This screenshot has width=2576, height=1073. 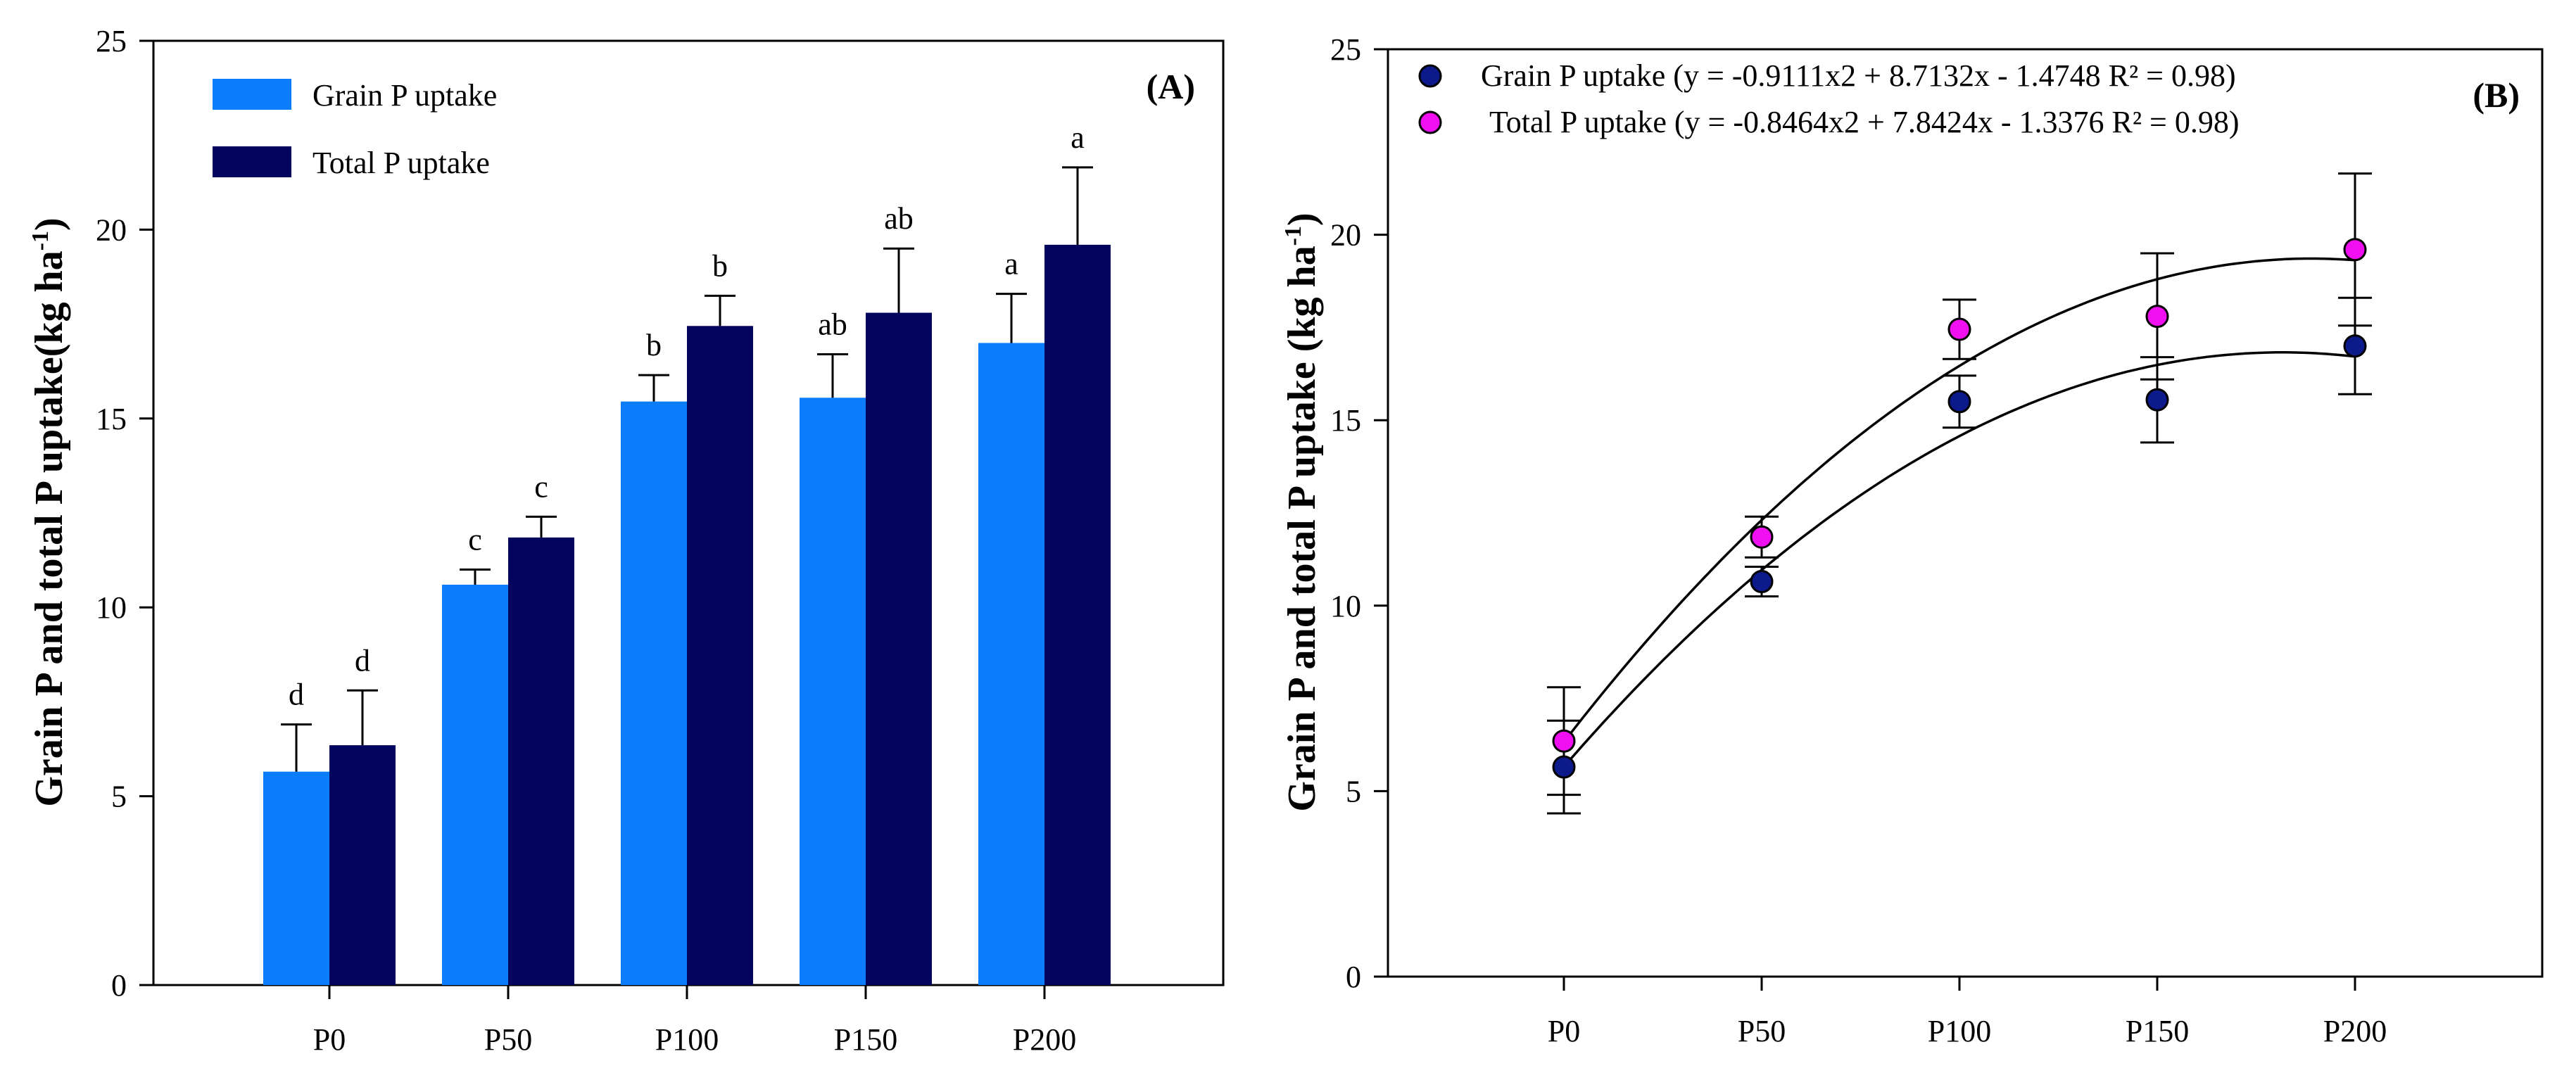 I want to click on panel-a-legend: Grain P uptake Total P uptake, so click(x=355, y=129).